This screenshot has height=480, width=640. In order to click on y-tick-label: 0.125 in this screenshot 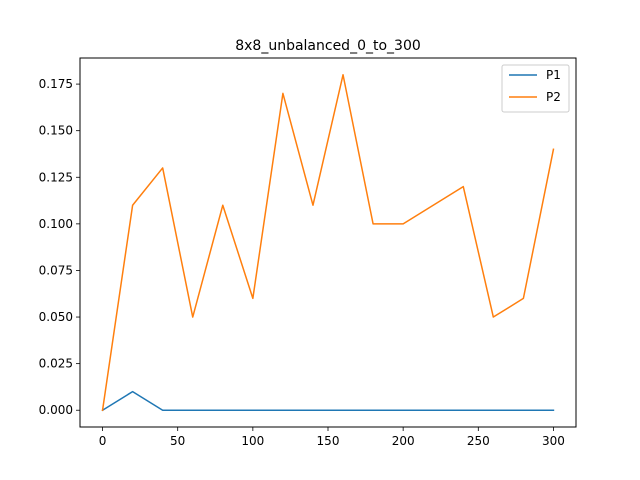, I will do `click(56, 177)`.